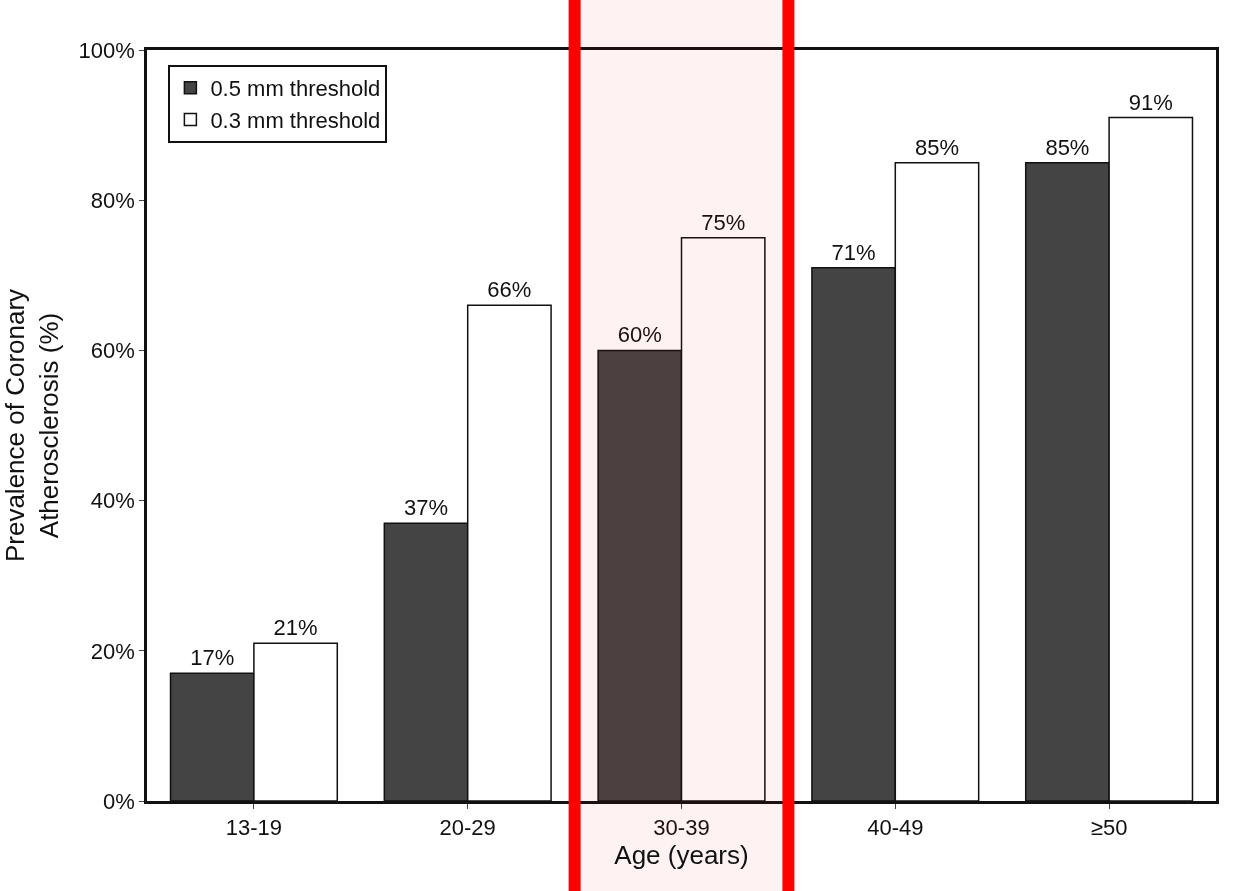 This screenshot has width=1246, height=891. I want to click on y-tick-label: 0%, so click(119, 801).